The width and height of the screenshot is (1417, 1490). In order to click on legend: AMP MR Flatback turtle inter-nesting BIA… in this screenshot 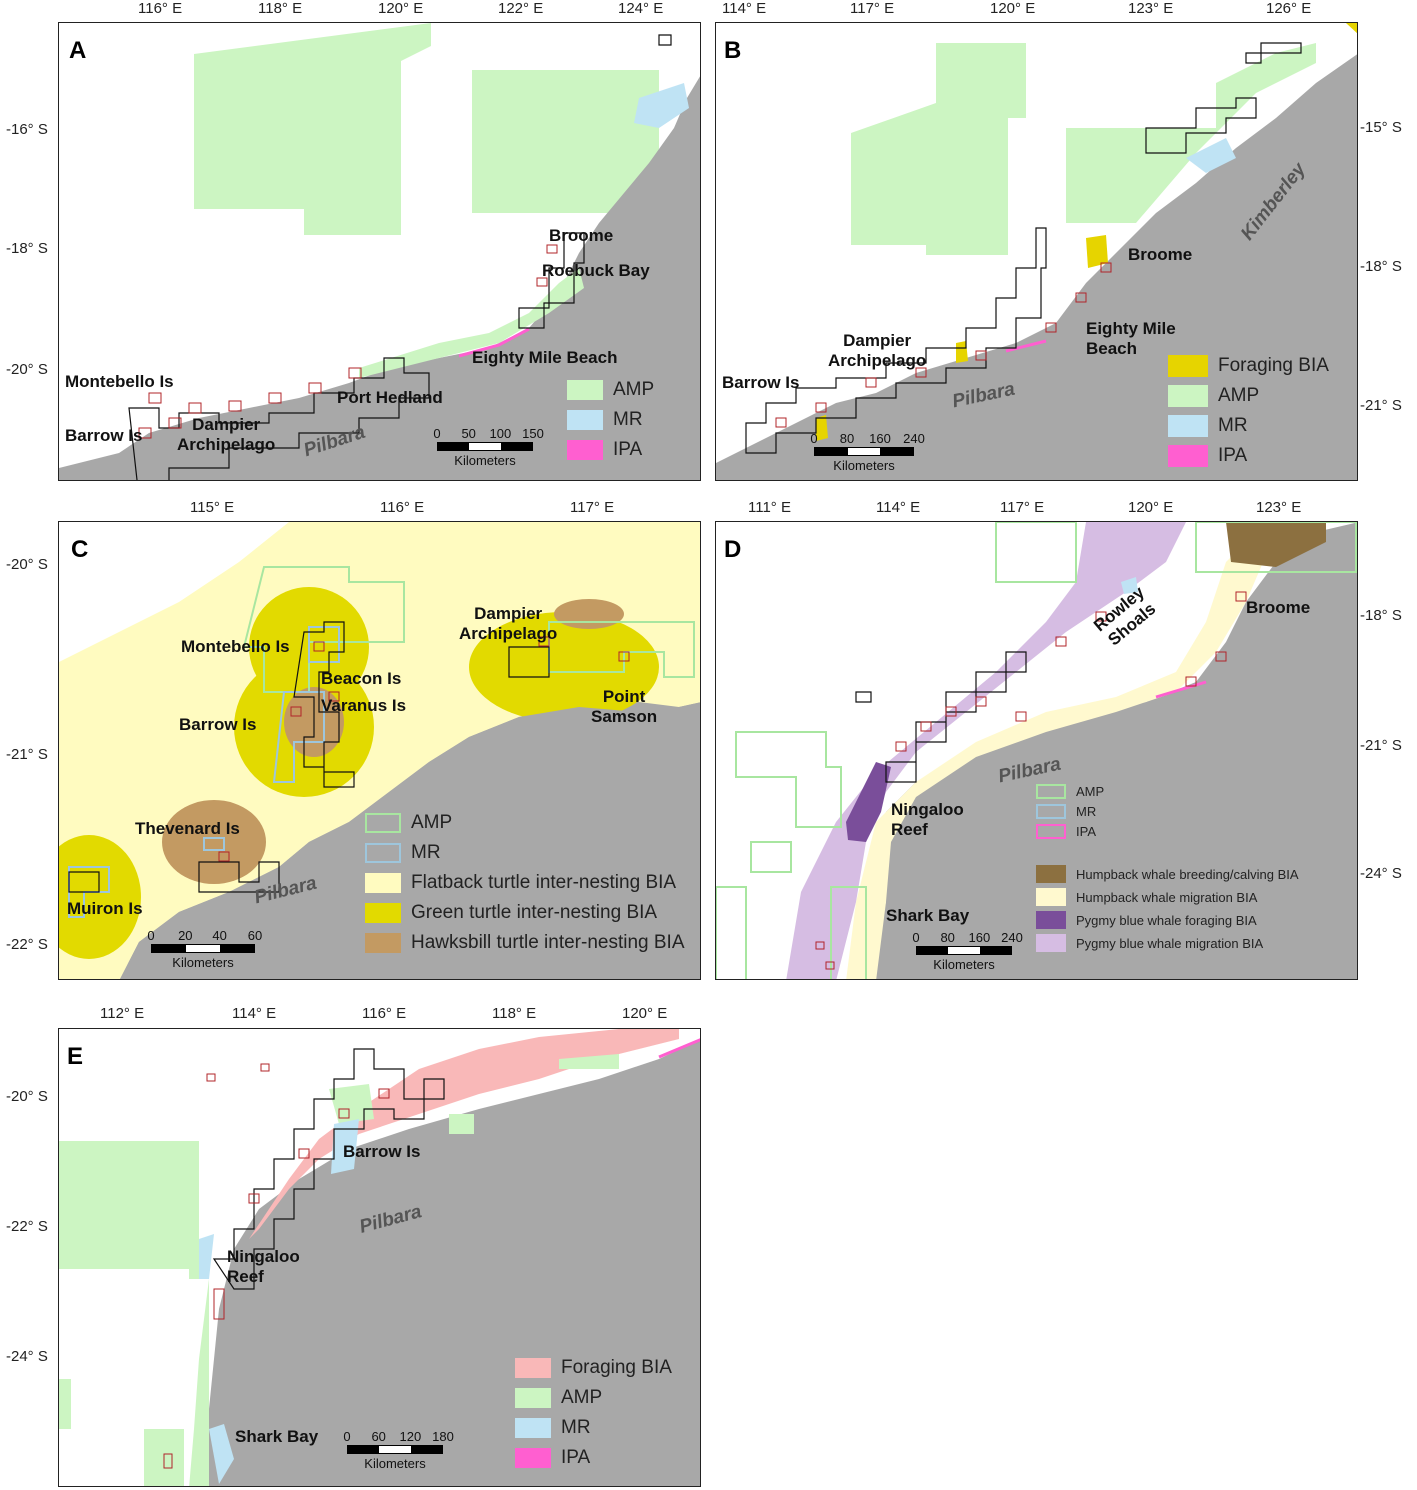, I will do `click(525, 887)`.